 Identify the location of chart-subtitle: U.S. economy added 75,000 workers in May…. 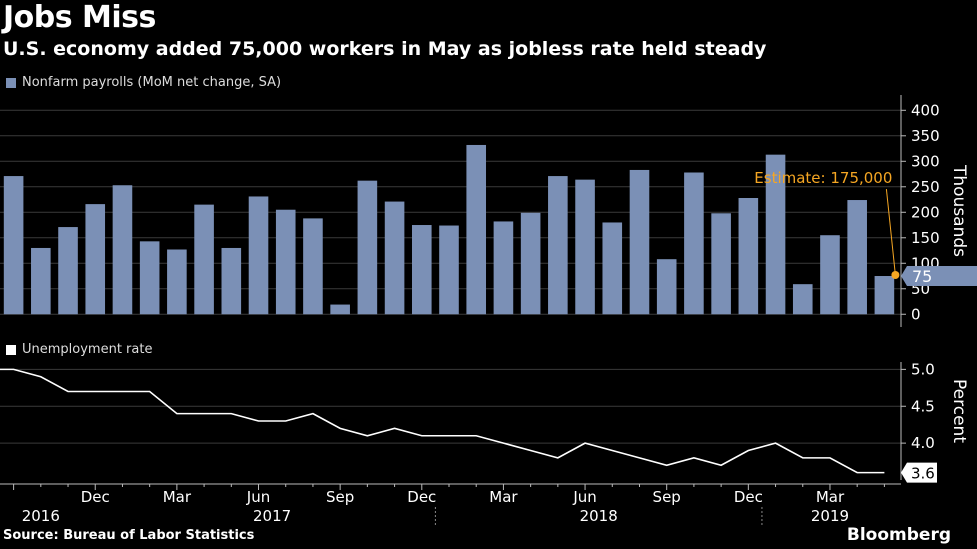
(385, 49).